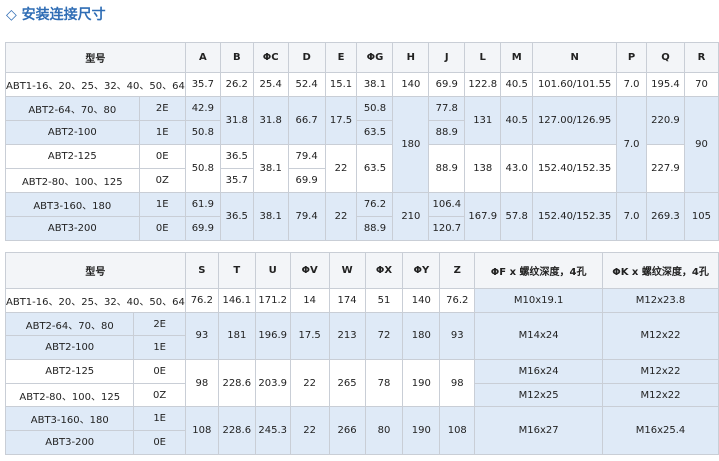 Image resolution: width=719 pixels, height=461 pixels. What do you see at coordinates (539, 371) in the screenshot?
I see `table-cell: M16x24` at bounding box center [539, 371].